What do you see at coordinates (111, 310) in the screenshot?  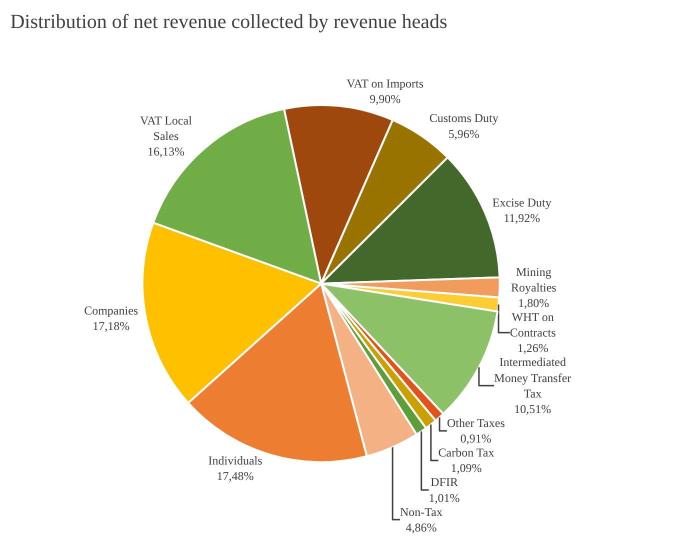 I see `slice-label: Companies` at bounding box center [111, 310].